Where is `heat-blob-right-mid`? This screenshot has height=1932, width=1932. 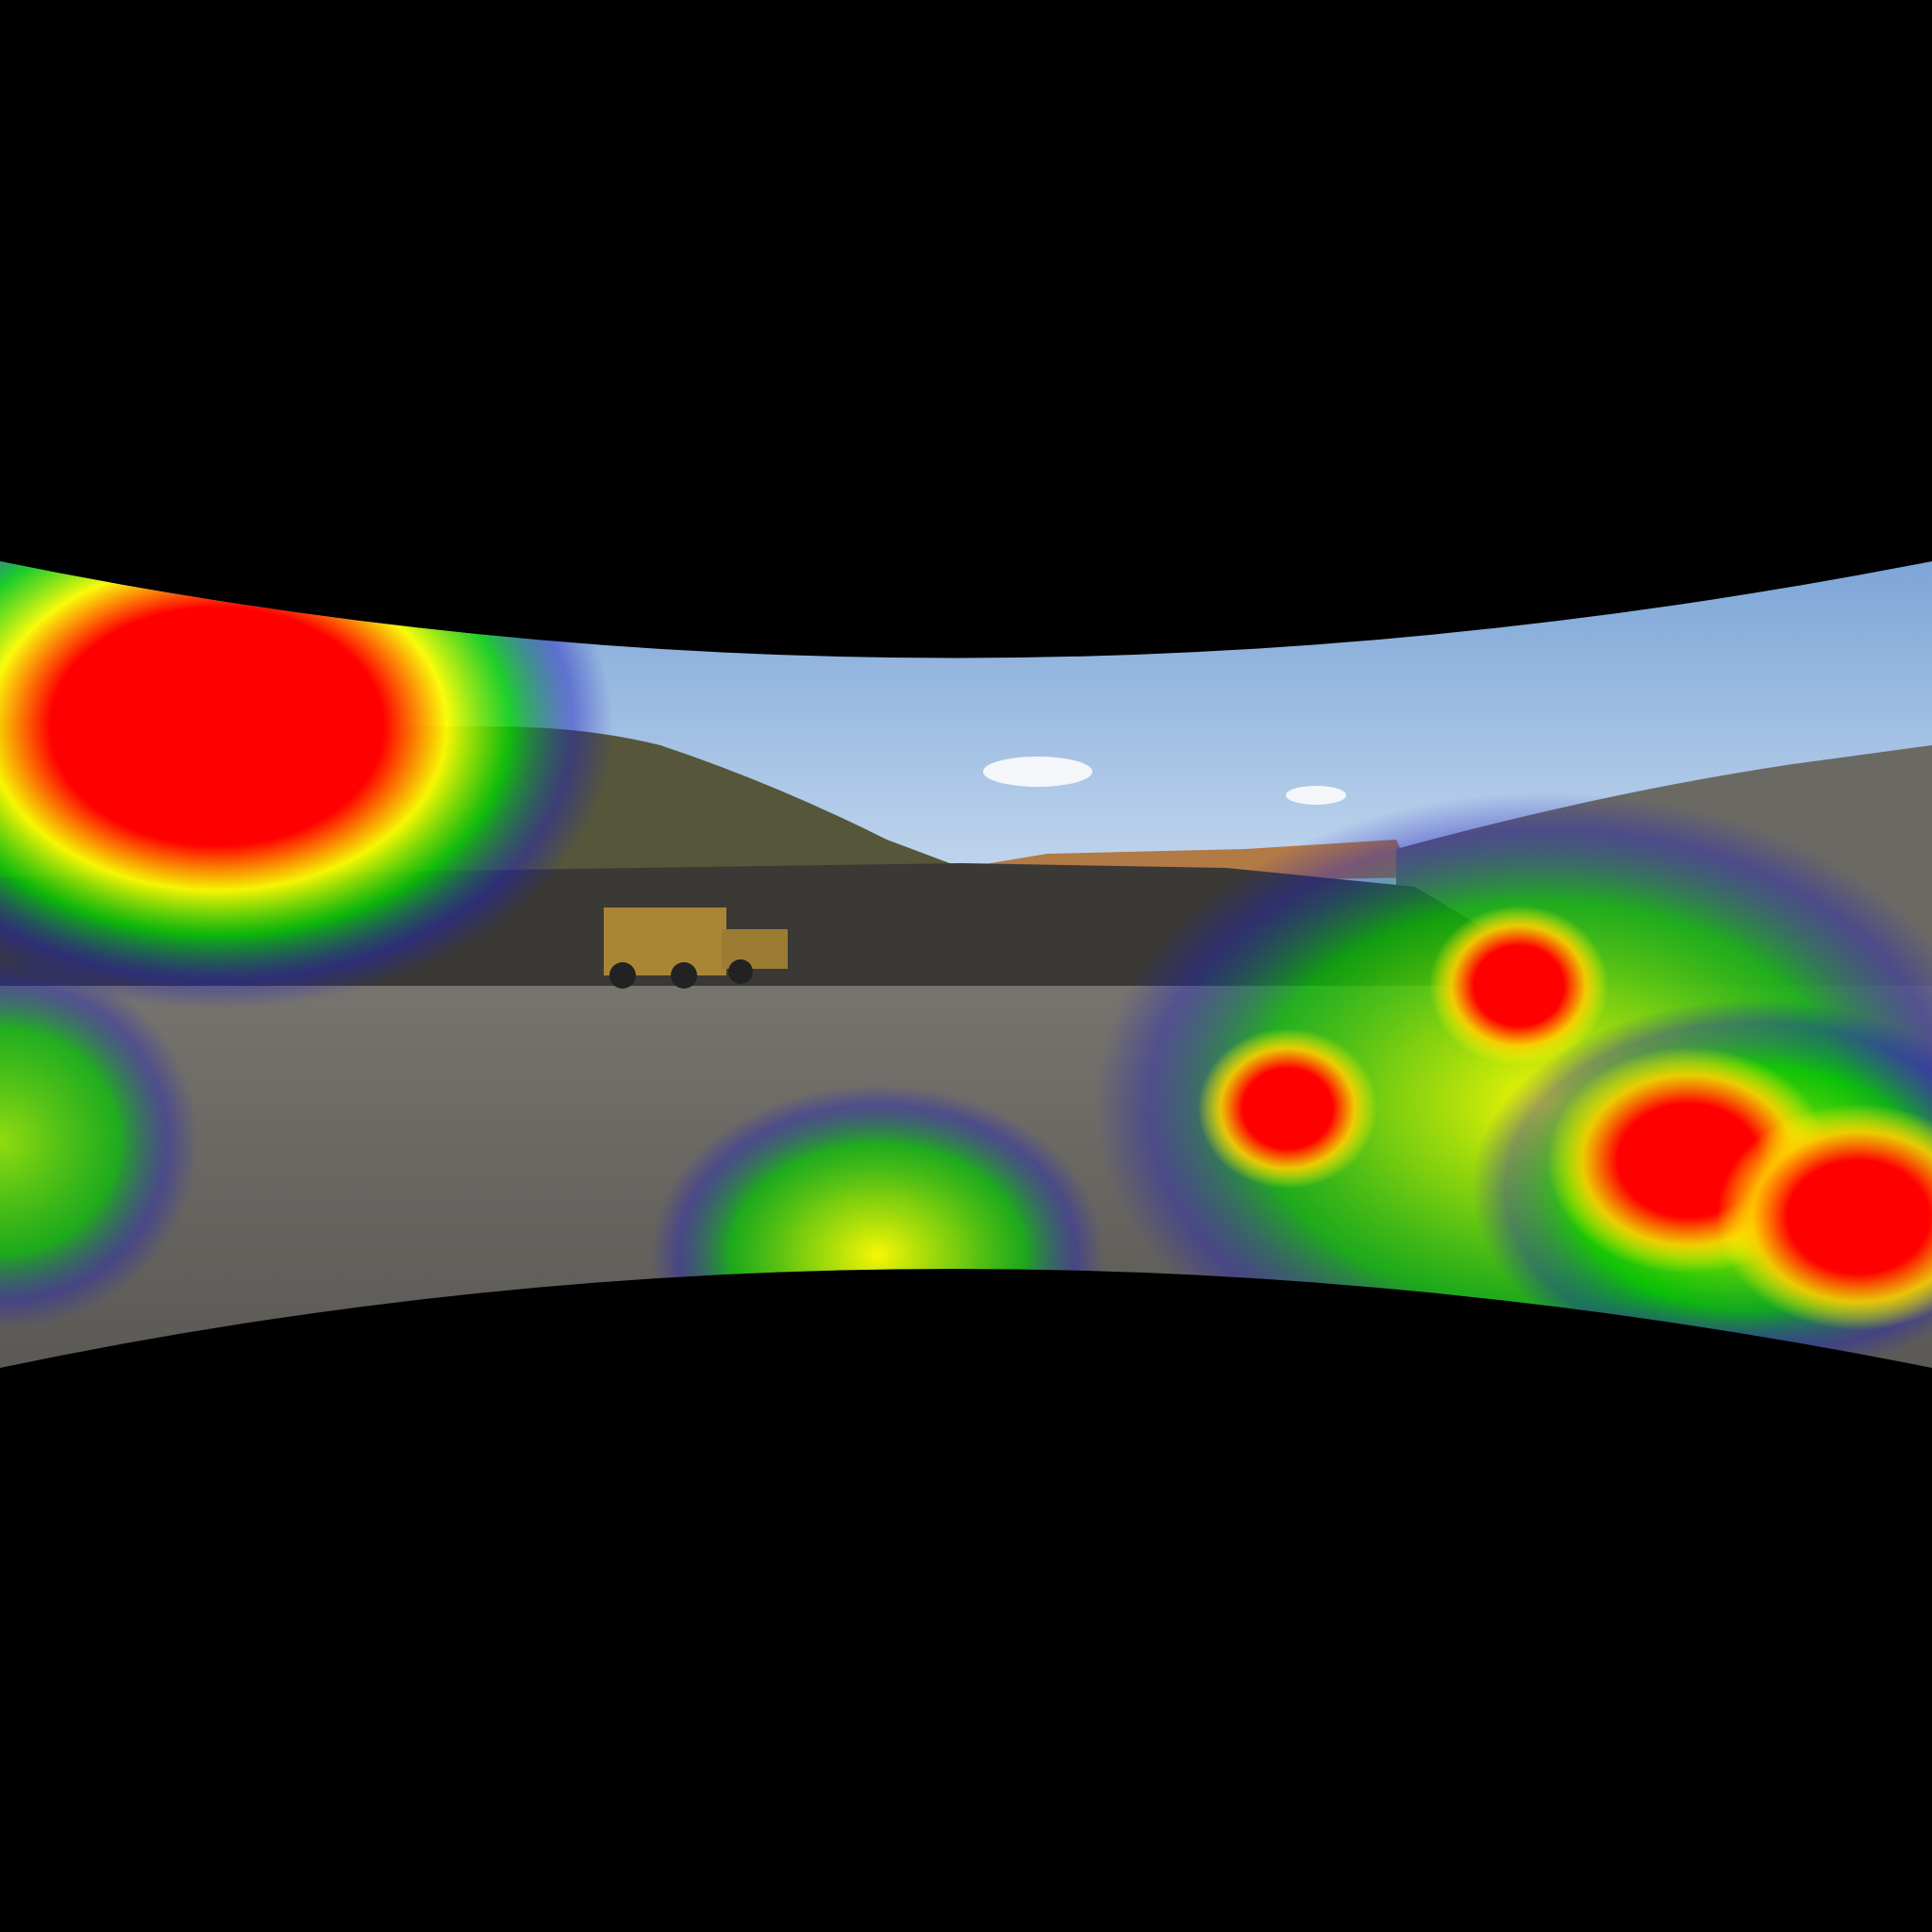 heat-blob-right-mid is located at coordinates (1287, 1108).